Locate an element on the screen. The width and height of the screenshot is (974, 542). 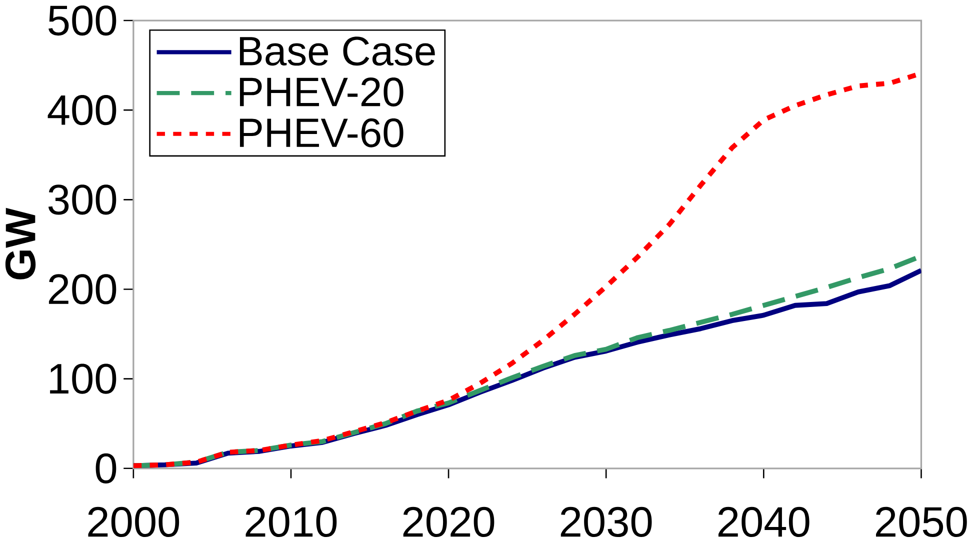
y-tick-label: 100 is located at coordinates (83, 379).